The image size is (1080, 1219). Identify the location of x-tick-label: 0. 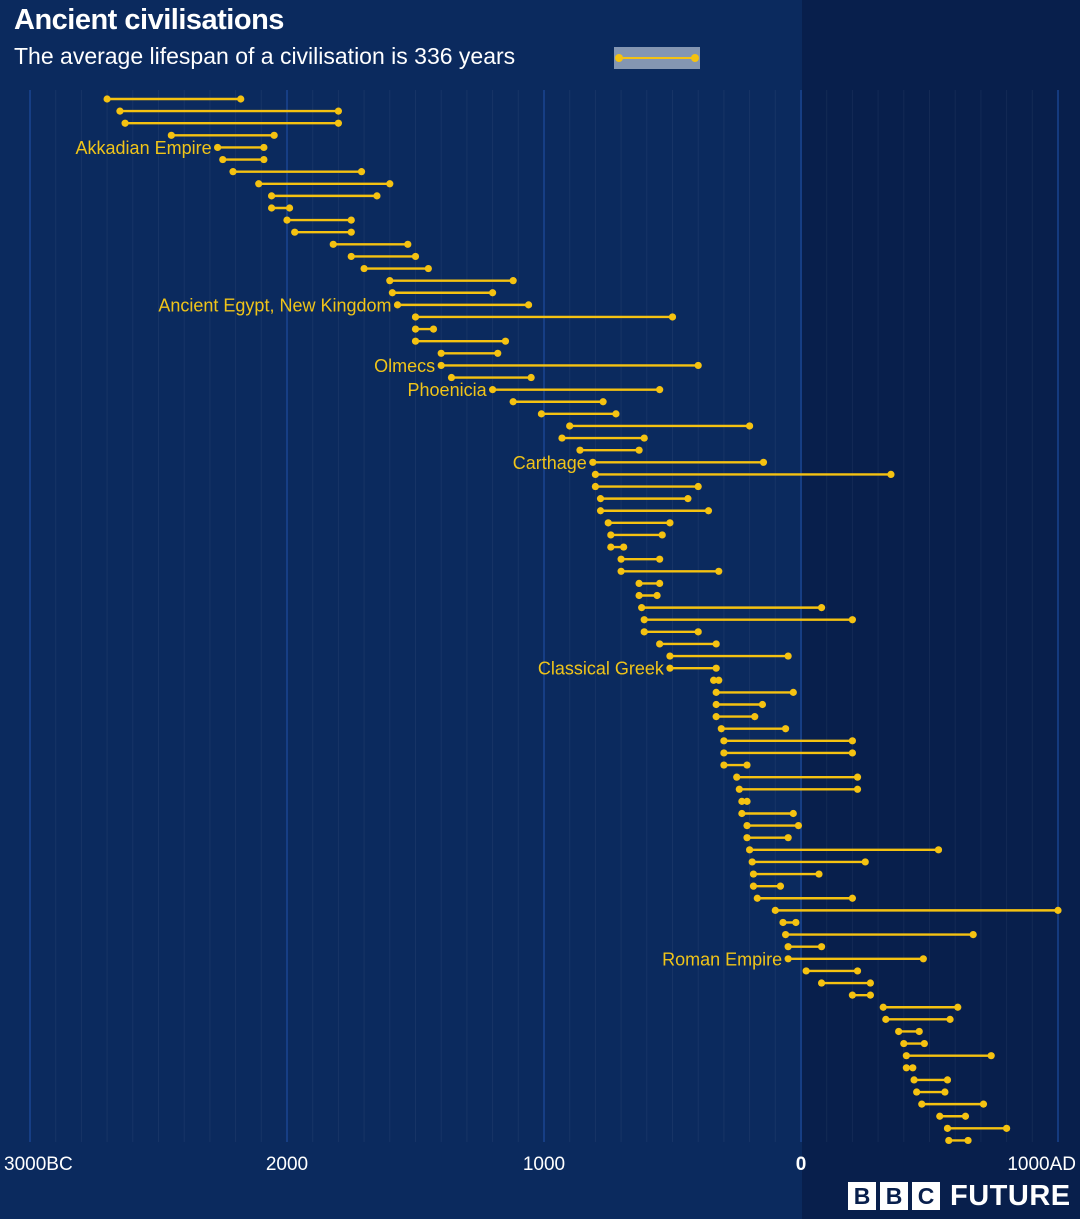
(801, 1164).